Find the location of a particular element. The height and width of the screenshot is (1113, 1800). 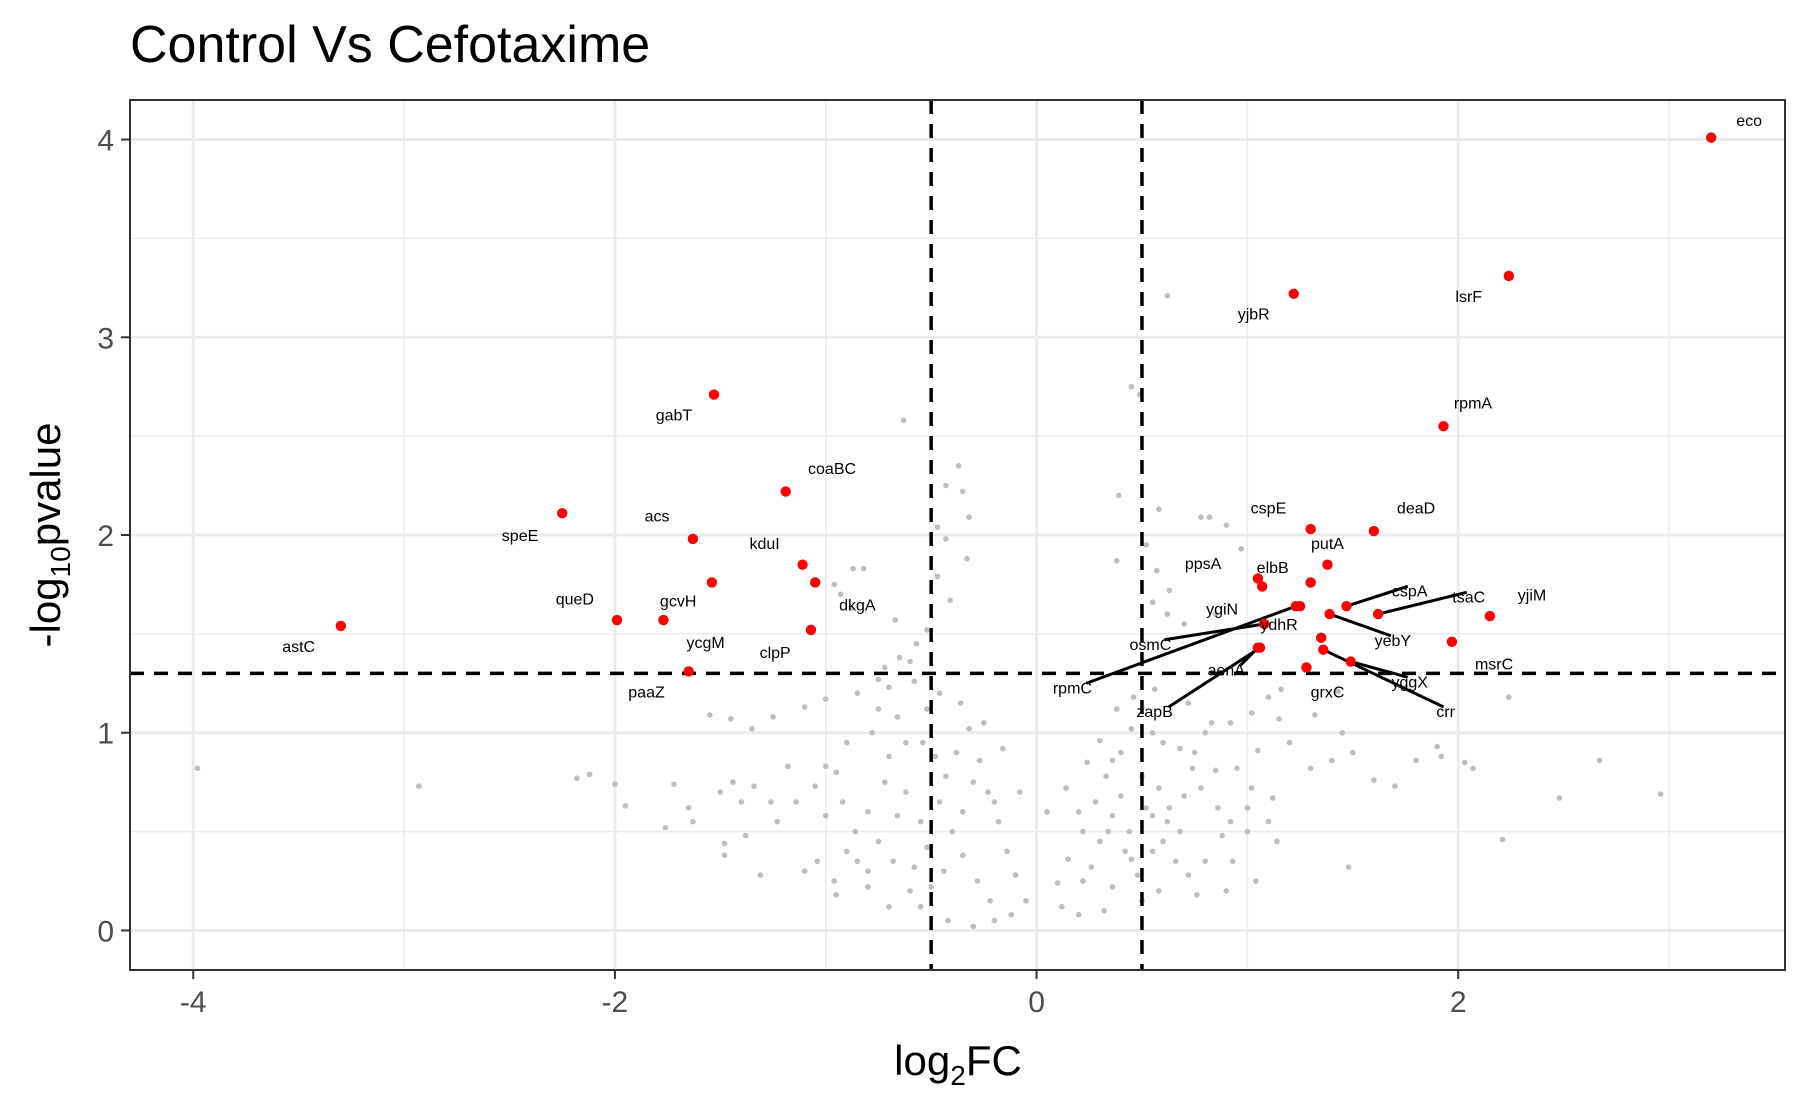

x-axis-ticks: -4 -2 0 2 is located at coordinates (823, 994).